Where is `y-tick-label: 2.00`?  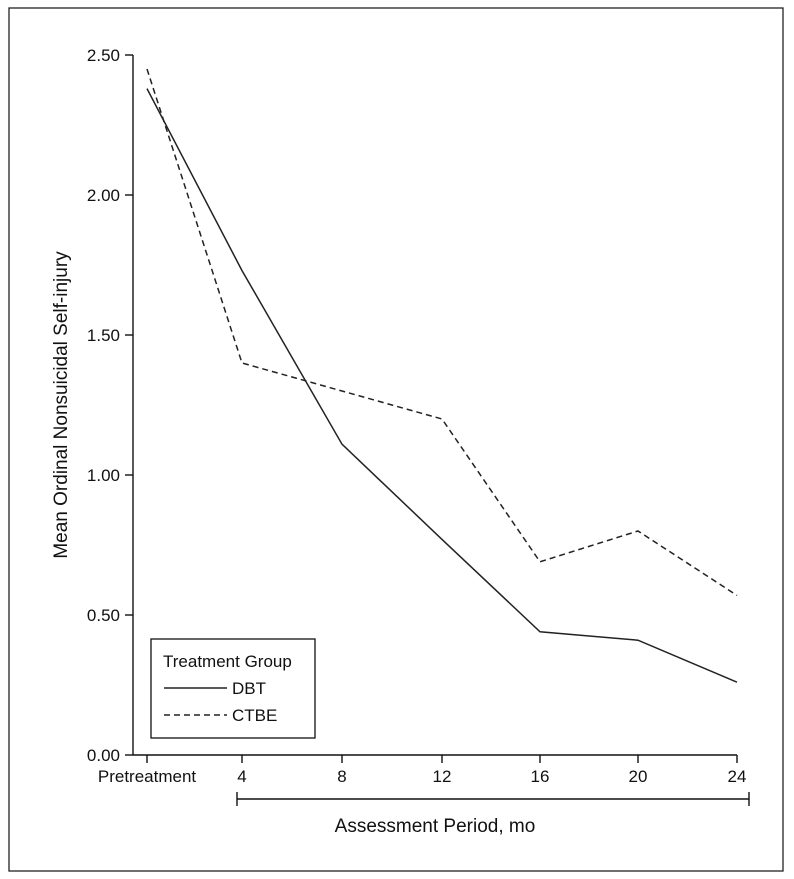 y-tick-label: 2.00 is located at coordinates (103, 195).